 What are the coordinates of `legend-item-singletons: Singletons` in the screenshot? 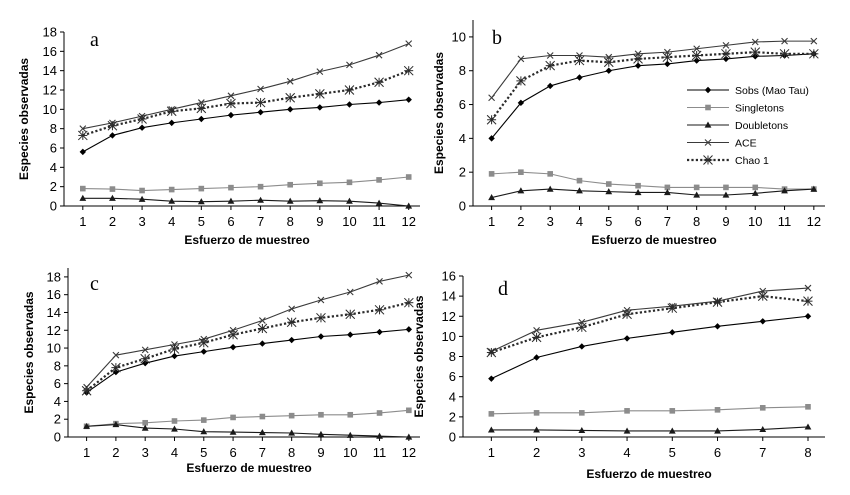 It's located at (735, 108).